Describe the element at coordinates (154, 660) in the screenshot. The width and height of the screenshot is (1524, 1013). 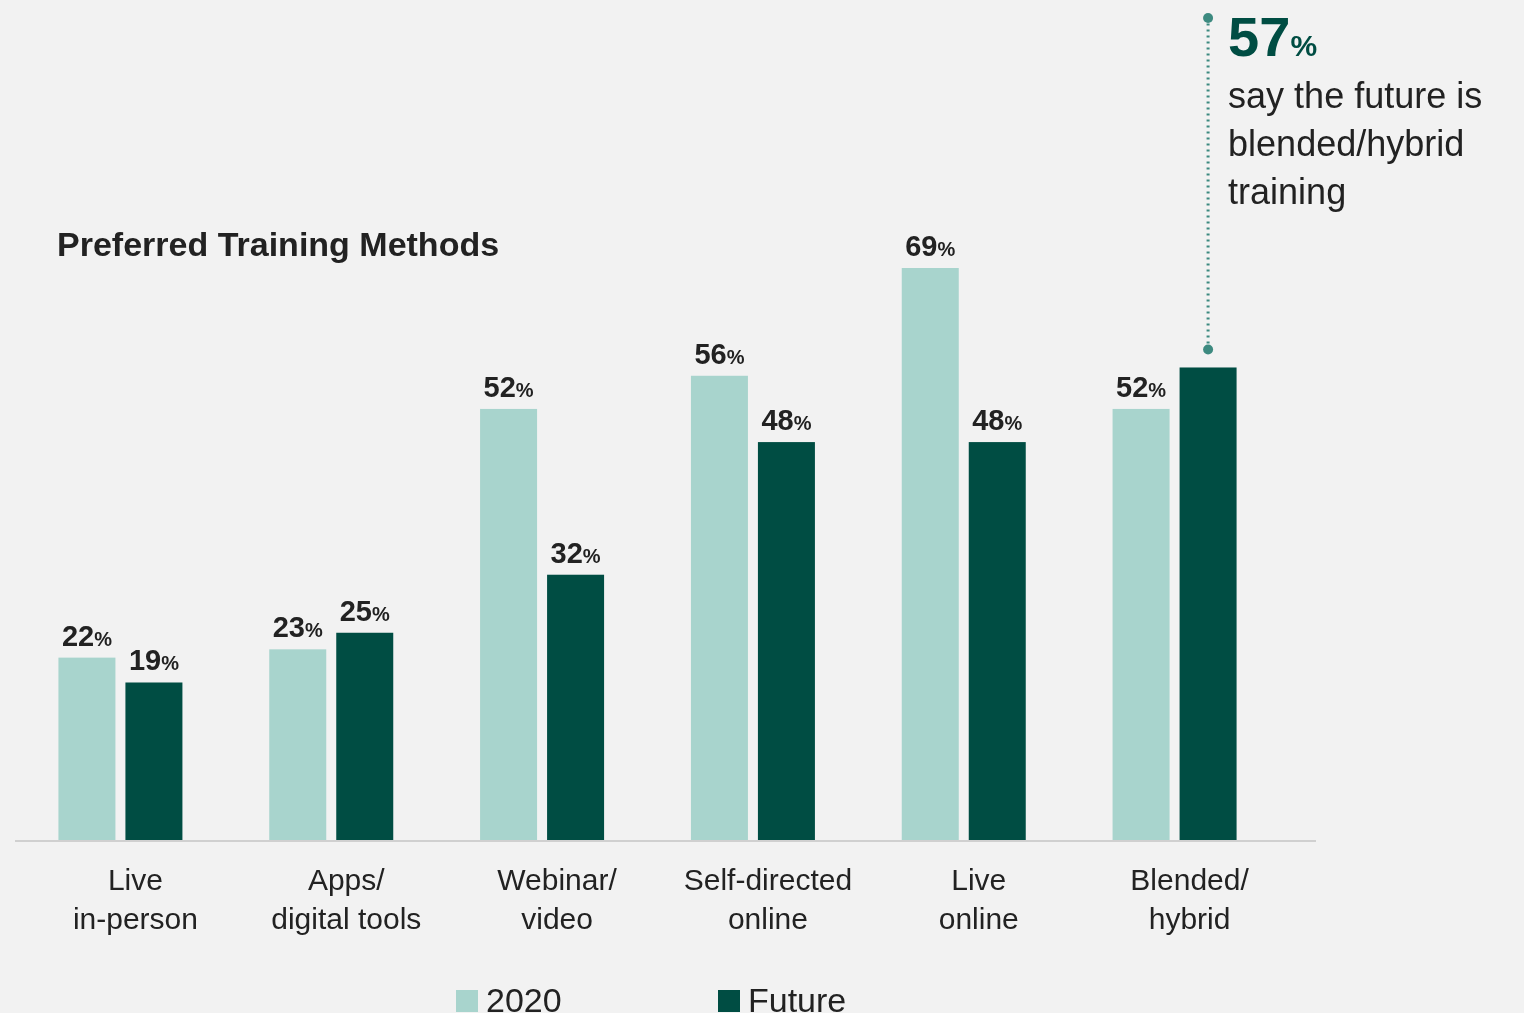
I see `data-label: 19%` at that location.